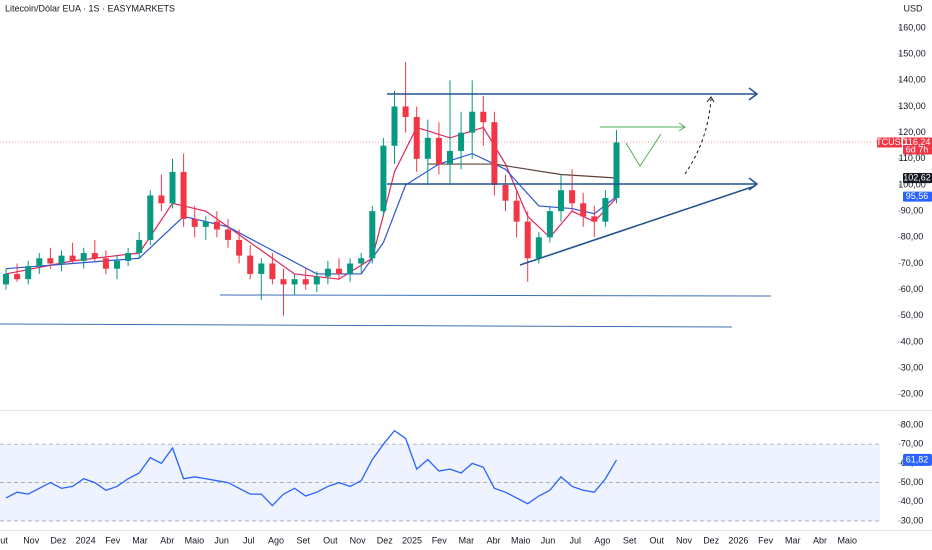  I want to click on countdown: 6d 7h, so click(917, 149).